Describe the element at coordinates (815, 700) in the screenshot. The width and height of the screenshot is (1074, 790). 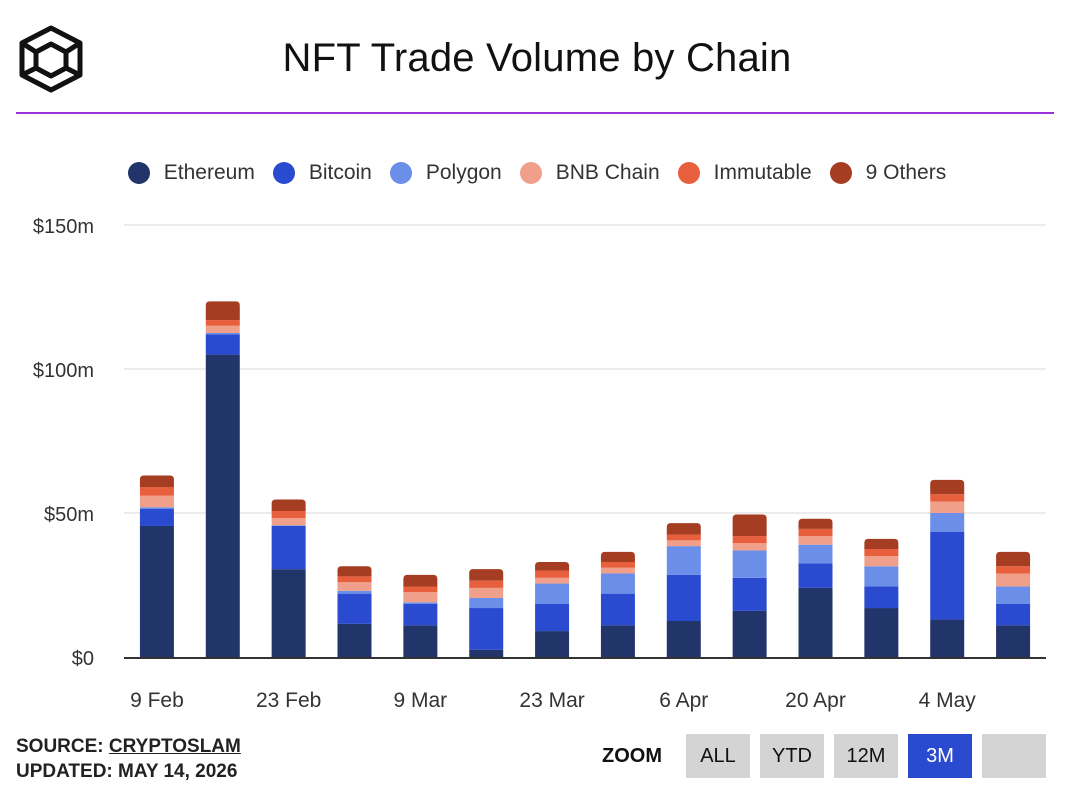
I see `x-tick-label: 20 Apr` at that location.